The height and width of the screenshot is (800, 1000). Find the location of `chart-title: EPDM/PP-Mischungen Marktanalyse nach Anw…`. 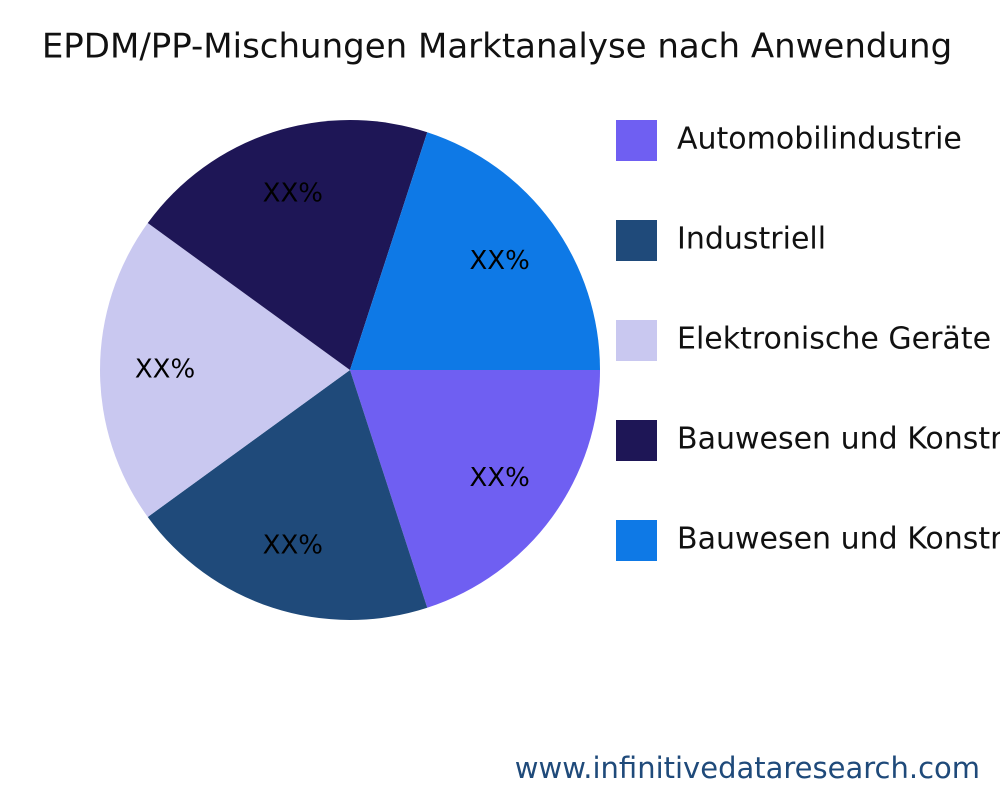

chart-title: EPDM/PP-Mischungen Marktanalyse nach Anw… is located at coordinates (497, 47).